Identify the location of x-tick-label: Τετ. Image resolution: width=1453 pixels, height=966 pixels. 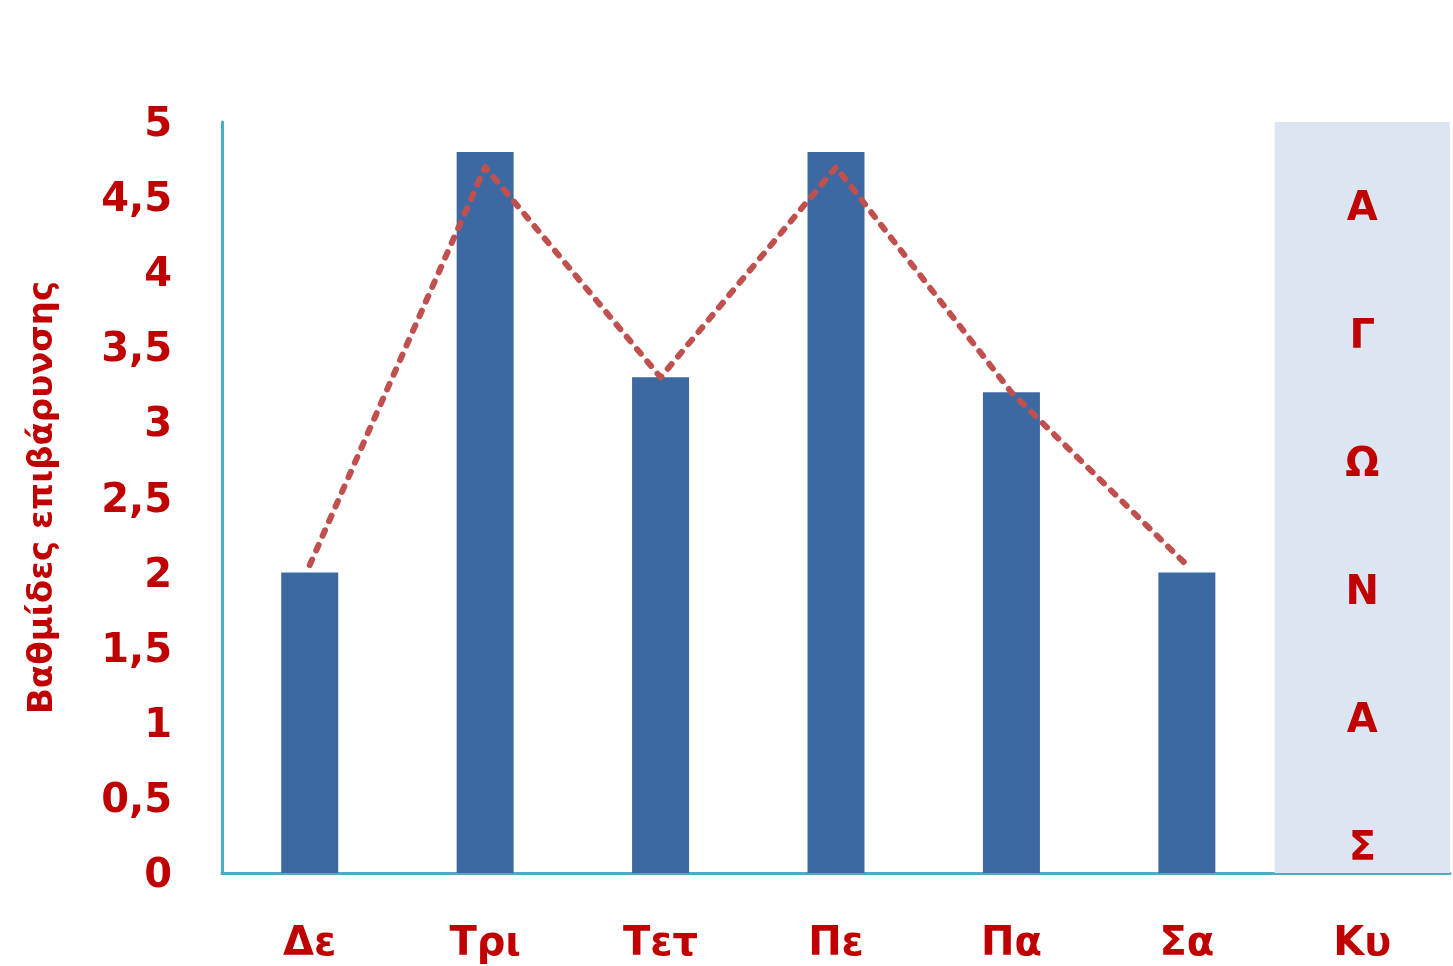
(661, 941).